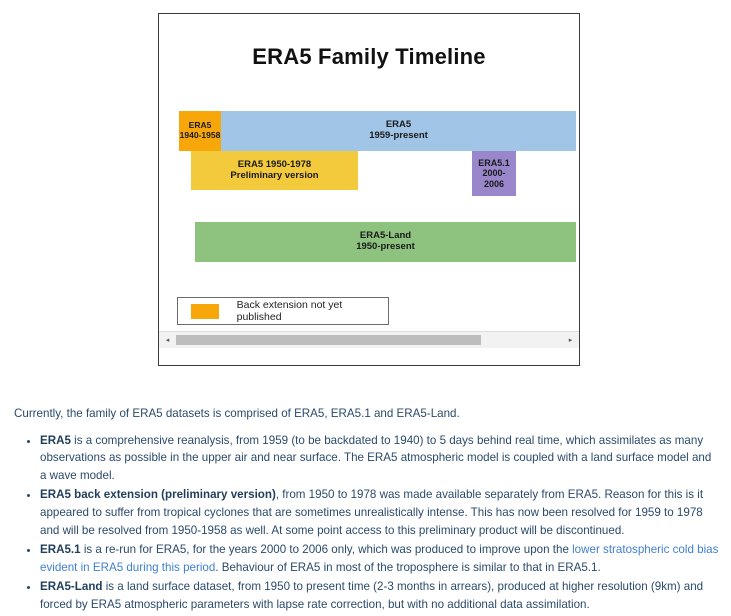 The width and height of the screenshot is (731, 616). I want to click on legend-swatch-orange, so click(205, 311).